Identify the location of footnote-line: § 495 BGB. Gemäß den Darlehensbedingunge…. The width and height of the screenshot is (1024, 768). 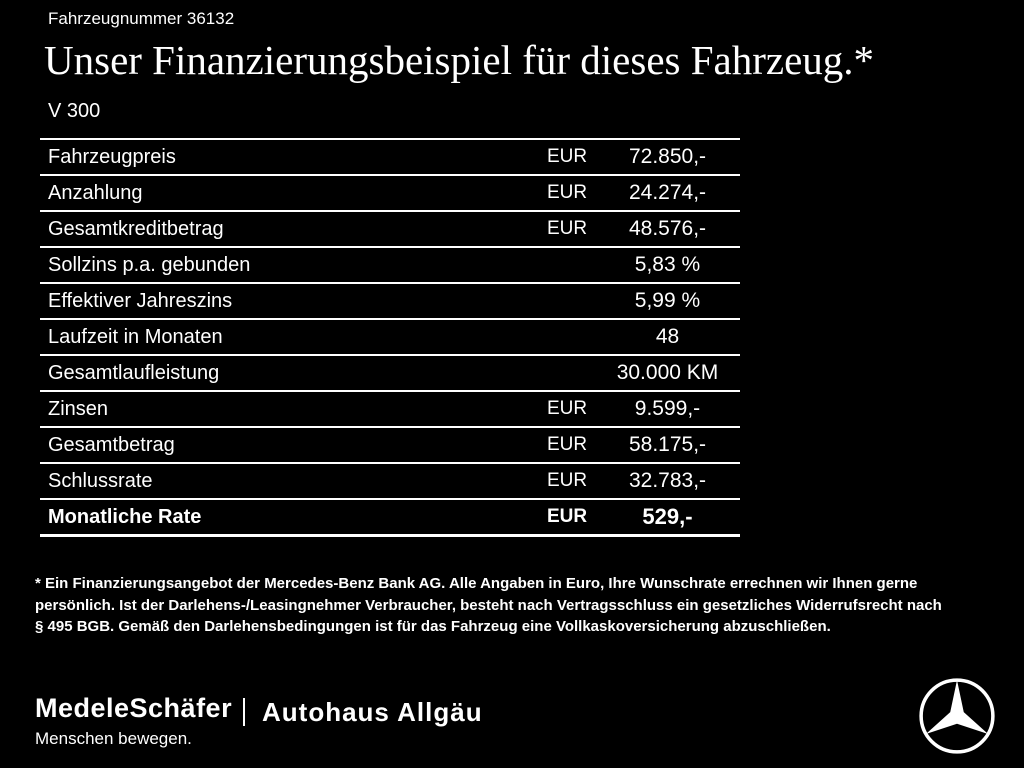
(433, 626).